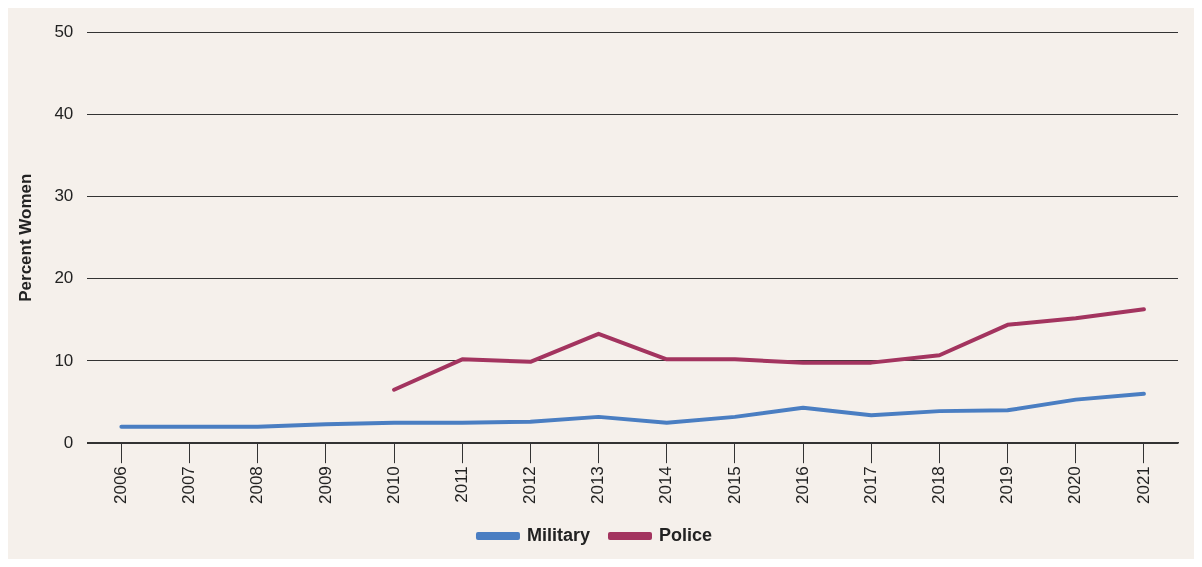 Image resolution: width=1202 pixels, height=567 pixels. What do you see at coordinates (734, 485) in the screenshot?
I see `x-tick-label: 2015` at bounding box center [734, 485].